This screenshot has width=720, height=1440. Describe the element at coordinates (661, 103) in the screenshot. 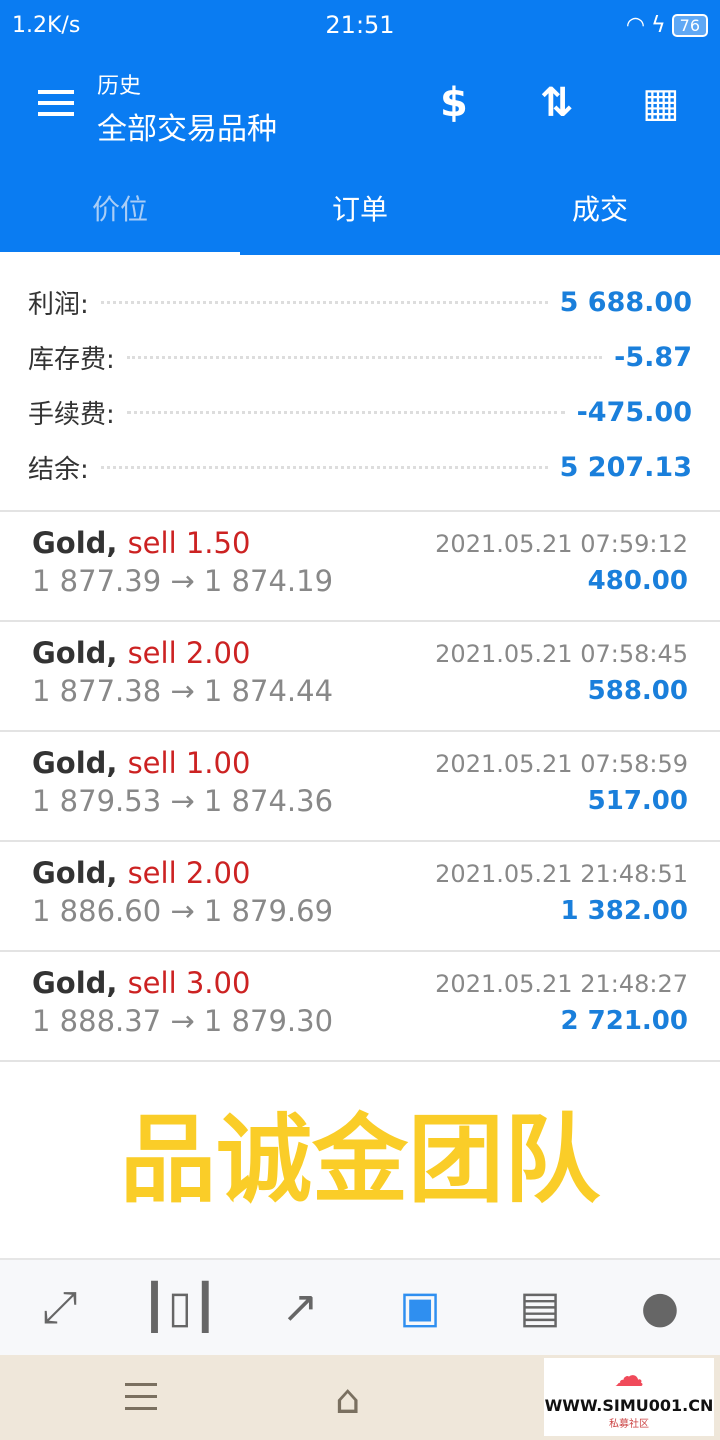

I see `calendar-icon: ▦` at that location.